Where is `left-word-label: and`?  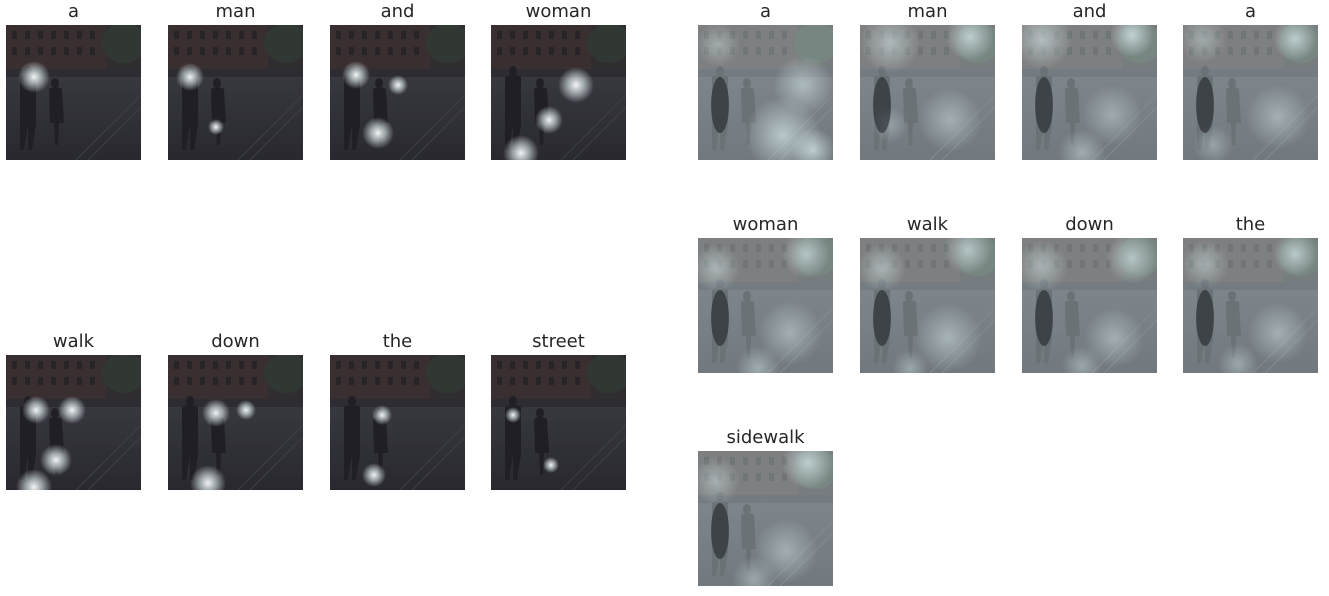 left-word-label: and is located at coordinates (397, 11).